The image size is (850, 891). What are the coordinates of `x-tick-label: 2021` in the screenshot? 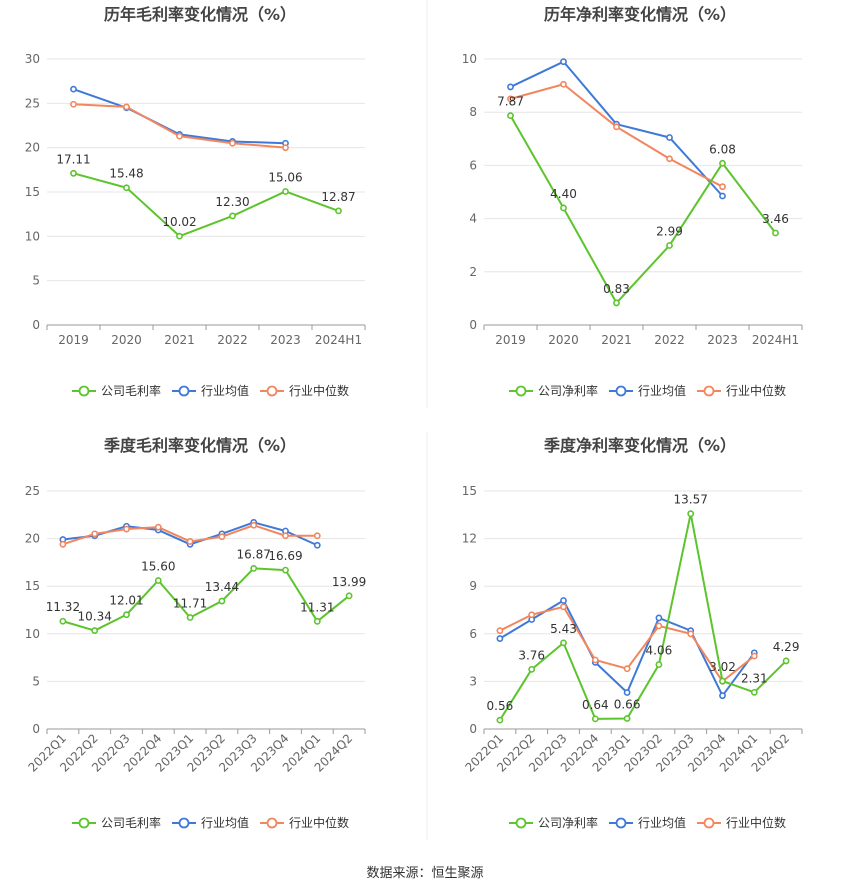 It's located at (179, 340).